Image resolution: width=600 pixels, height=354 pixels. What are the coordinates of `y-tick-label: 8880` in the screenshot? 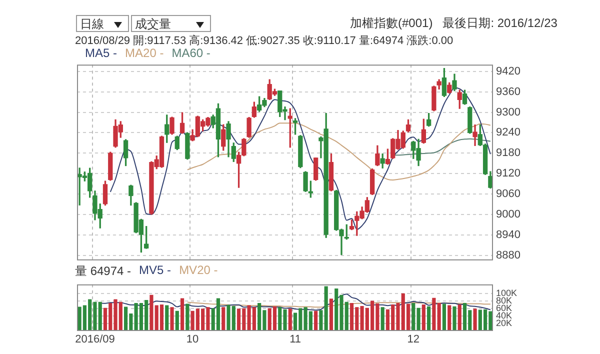 It's located at (508, 255).